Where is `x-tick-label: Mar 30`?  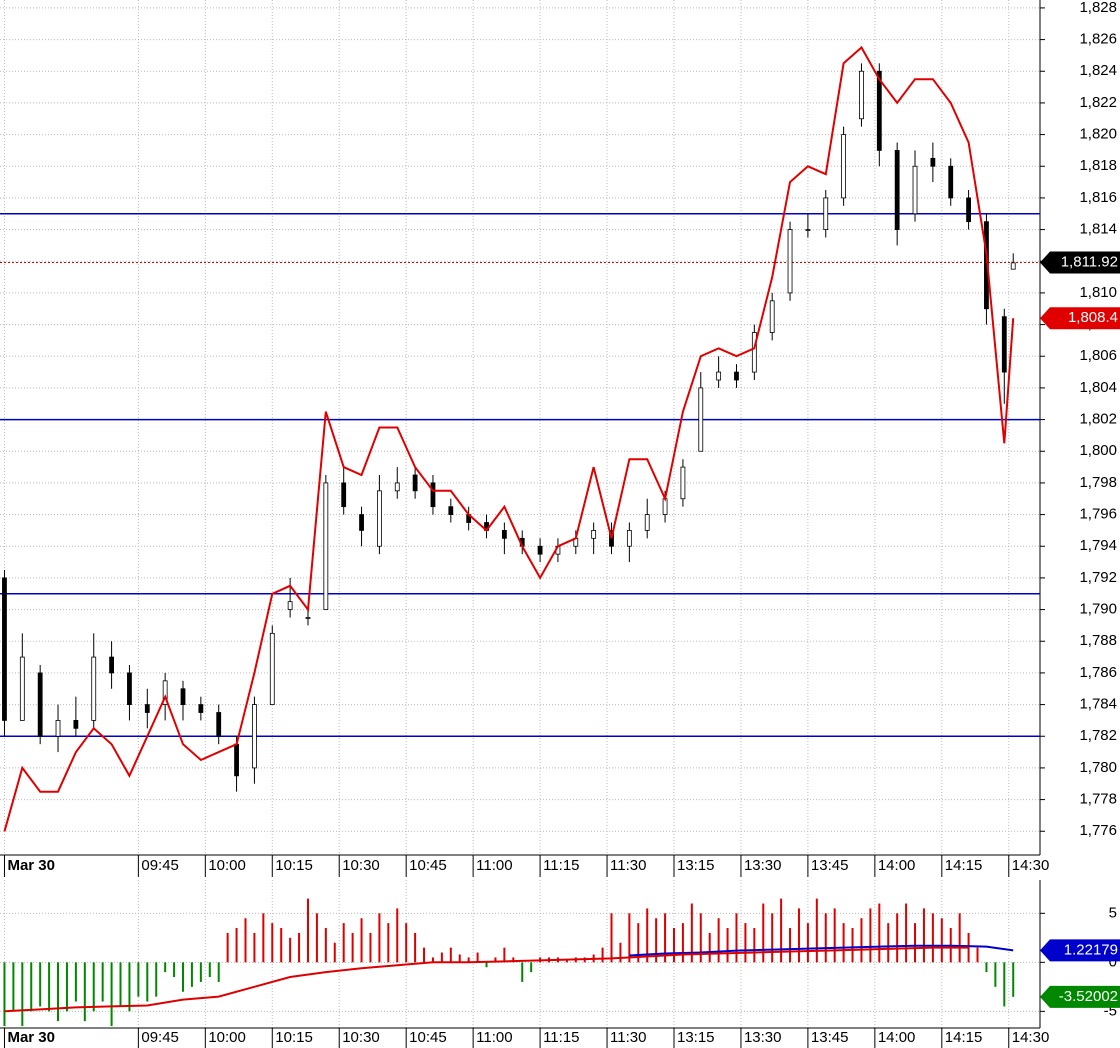 x-tick-label: Mar 30 is located at coordinates (31, 865).